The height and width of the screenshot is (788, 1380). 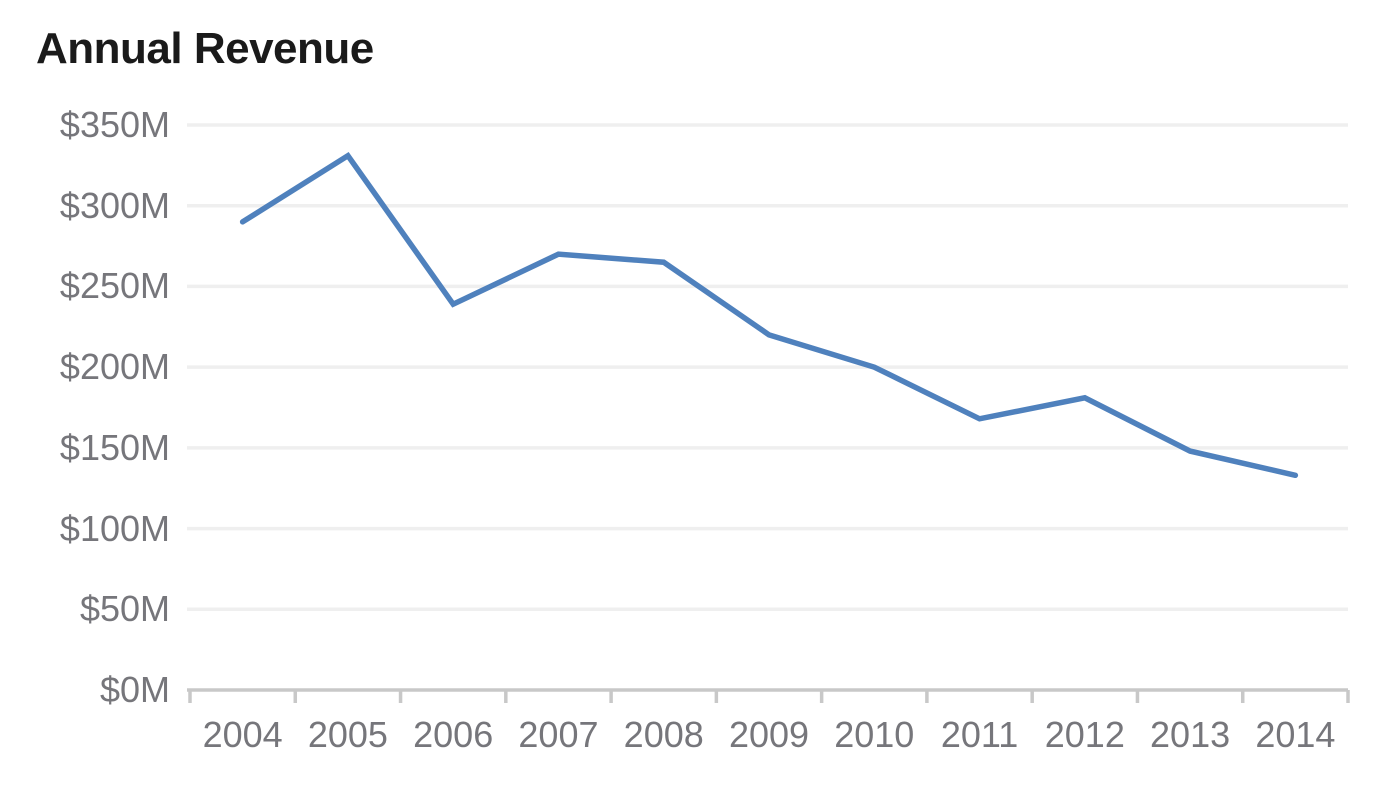 I want to click on y-tick-label: $150M, so click(x=114, y=447).